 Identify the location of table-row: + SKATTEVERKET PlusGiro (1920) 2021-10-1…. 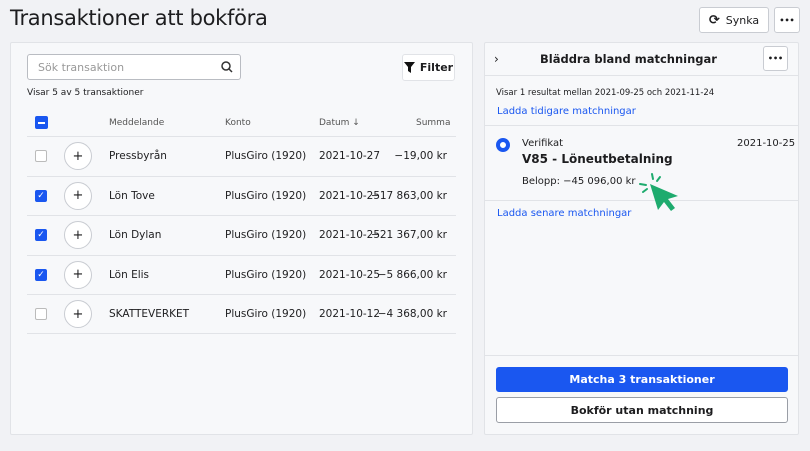
(241, 314).